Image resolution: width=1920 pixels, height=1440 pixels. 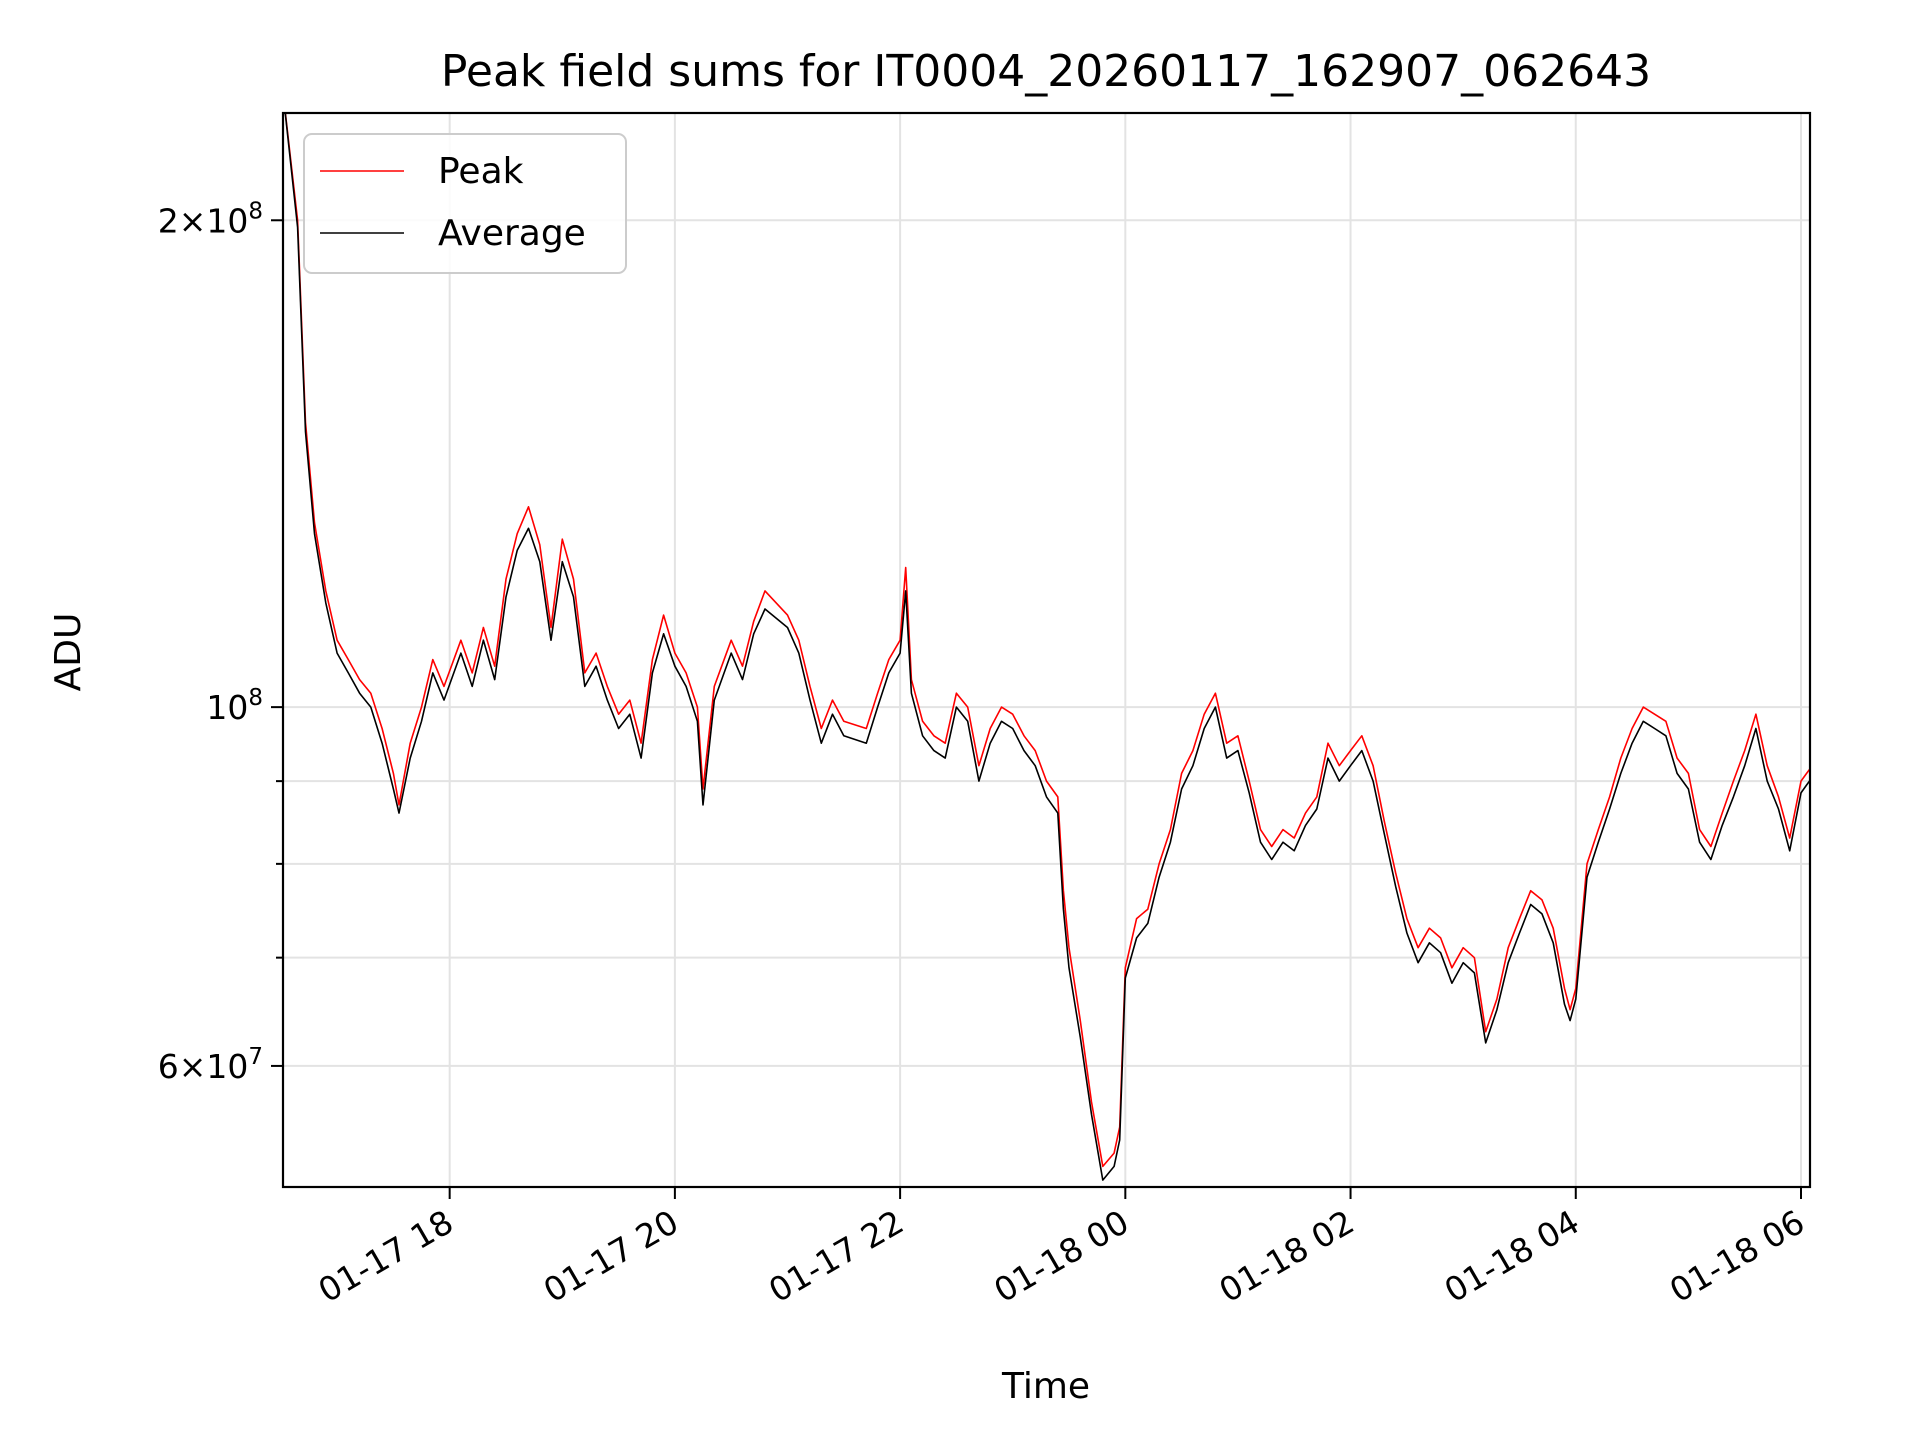 I want to click on y-axis-label: ADU, so click(x=68, y=652).